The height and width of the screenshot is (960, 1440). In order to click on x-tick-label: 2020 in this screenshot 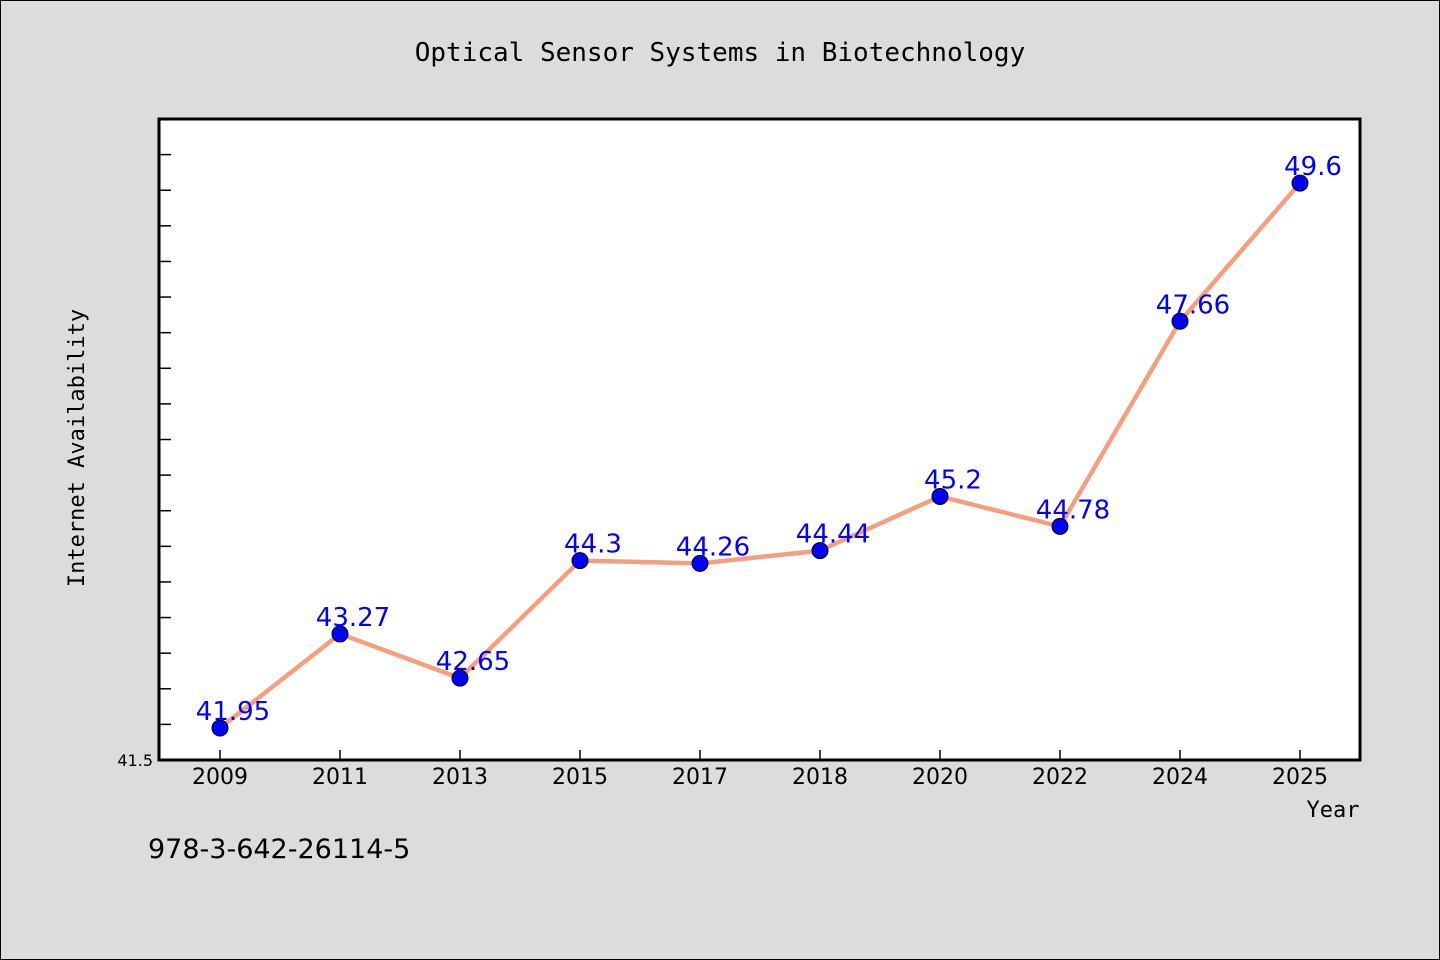, I will do `click(940, 777)`.